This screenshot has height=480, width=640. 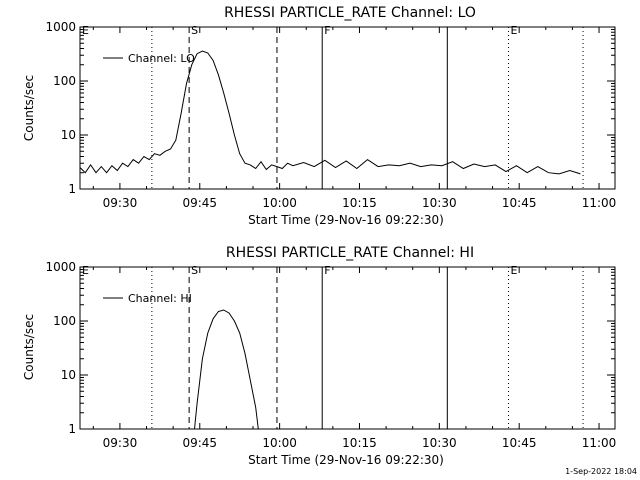 What do you see at coordinates (161, 58) in the screenshot?
I see `legend-label: Channel: LO` at bounding box center [161, 58].